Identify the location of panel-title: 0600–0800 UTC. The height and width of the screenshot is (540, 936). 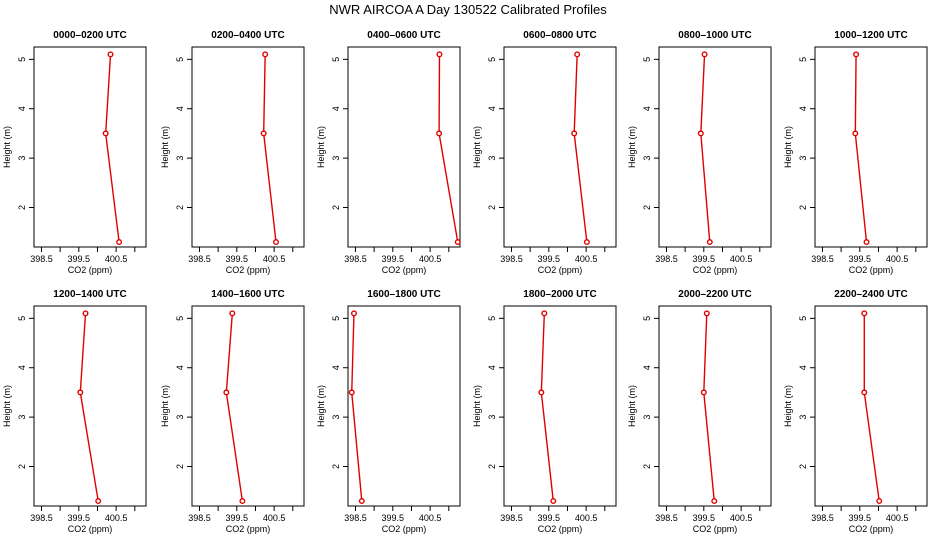
(559, 35).